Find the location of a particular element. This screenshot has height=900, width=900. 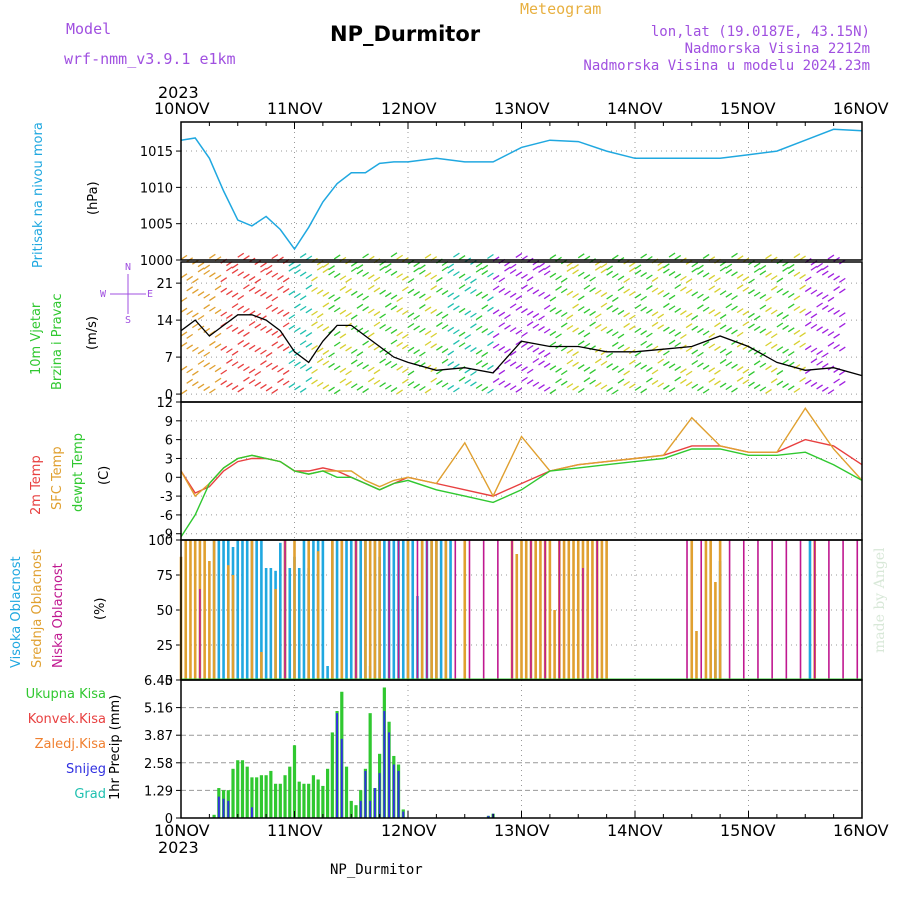

wind-panel: 0 7 14 21 is located at coordinates (509, 327).